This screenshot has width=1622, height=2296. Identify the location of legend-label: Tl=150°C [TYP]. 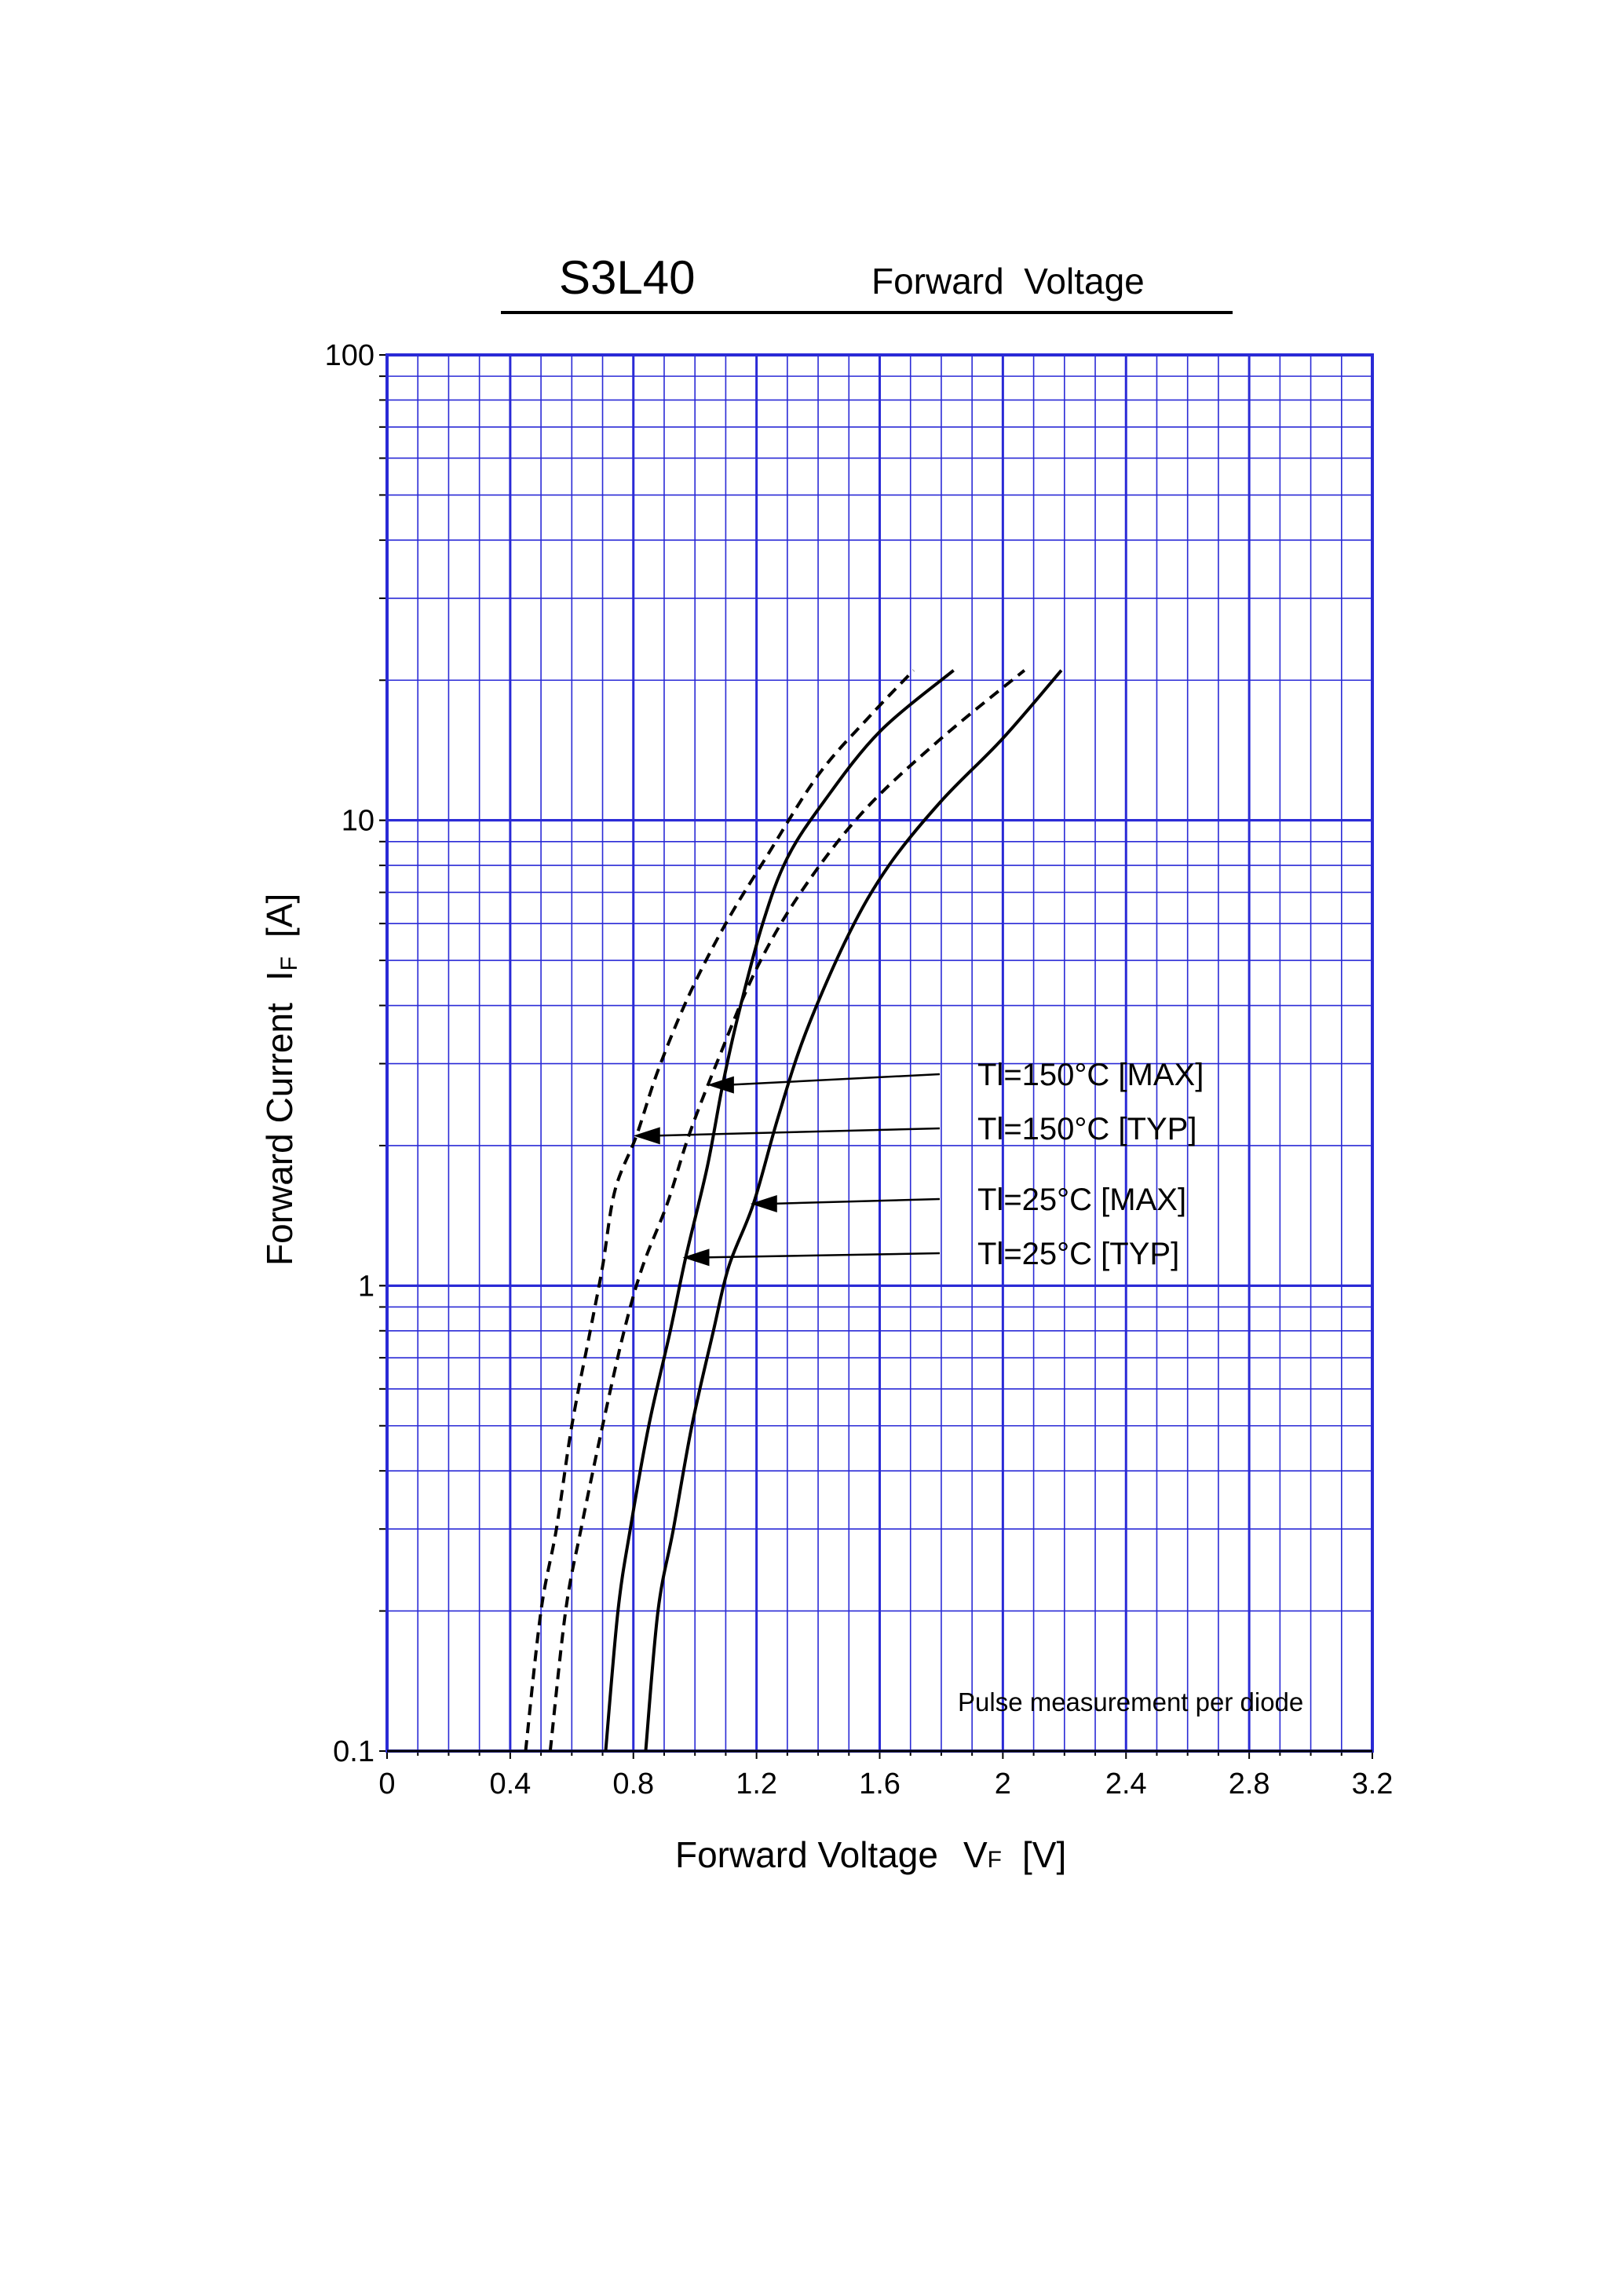
(1086, 1129).